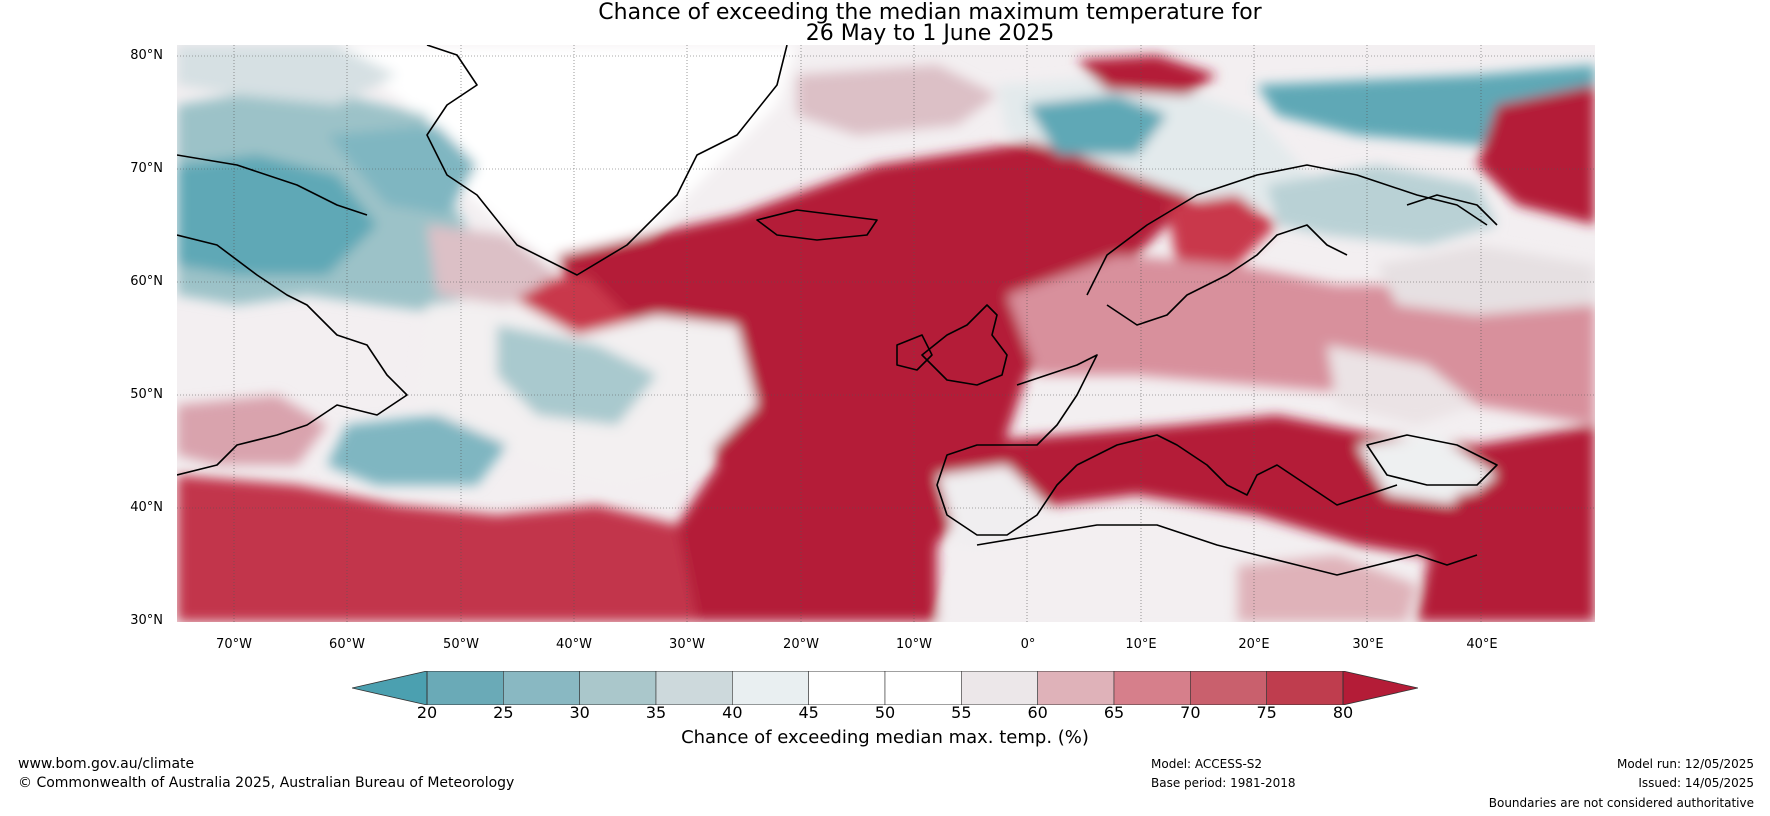 Image resolution: width=1770 pixels, height=816 pixels. What do you see at coordinates (656, 712) in the screenshot?
I see `colorbar-tick-label: 35` at bounding box center [656, 712].